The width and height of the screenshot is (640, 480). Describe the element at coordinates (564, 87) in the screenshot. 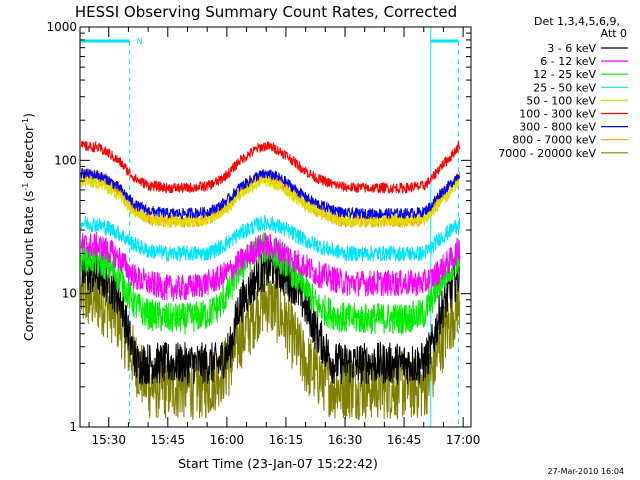

I see `legend-label-3: 25 - 50 keV` at that location.